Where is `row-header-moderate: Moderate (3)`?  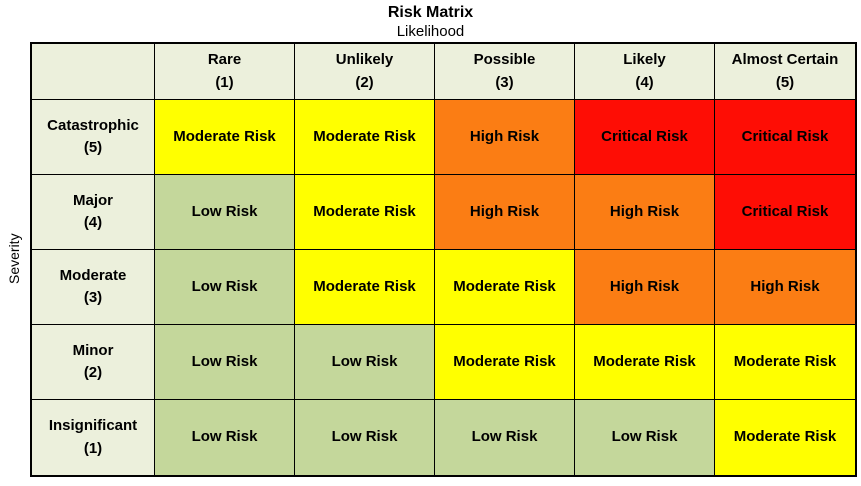 row-header-moderate: Moderate (3) is located at coordinates (93, 287).